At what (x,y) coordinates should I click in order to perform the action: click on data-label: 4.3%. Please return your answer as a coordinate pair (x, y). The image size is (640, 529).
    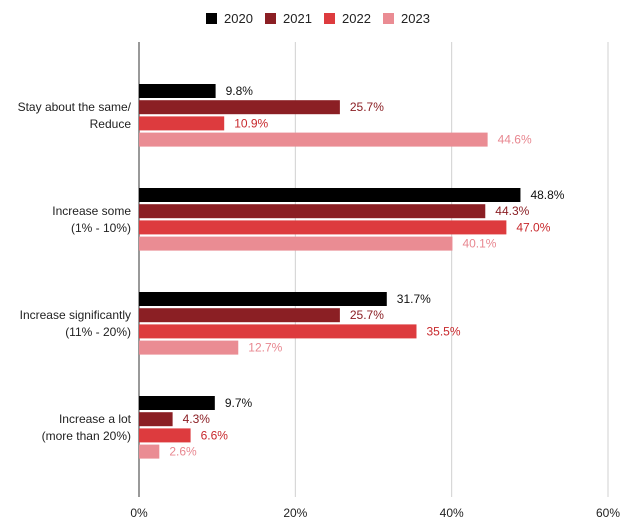
    Looking at the image, I should click on (197, 419).